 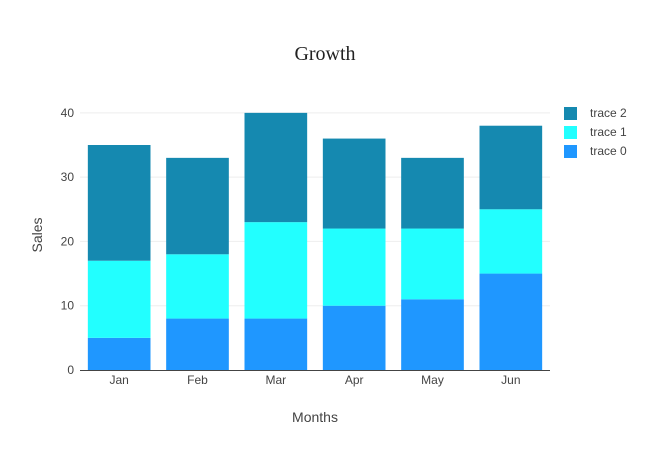 I want to click on bar-trace-2-apr, so click(x=354, y=183).